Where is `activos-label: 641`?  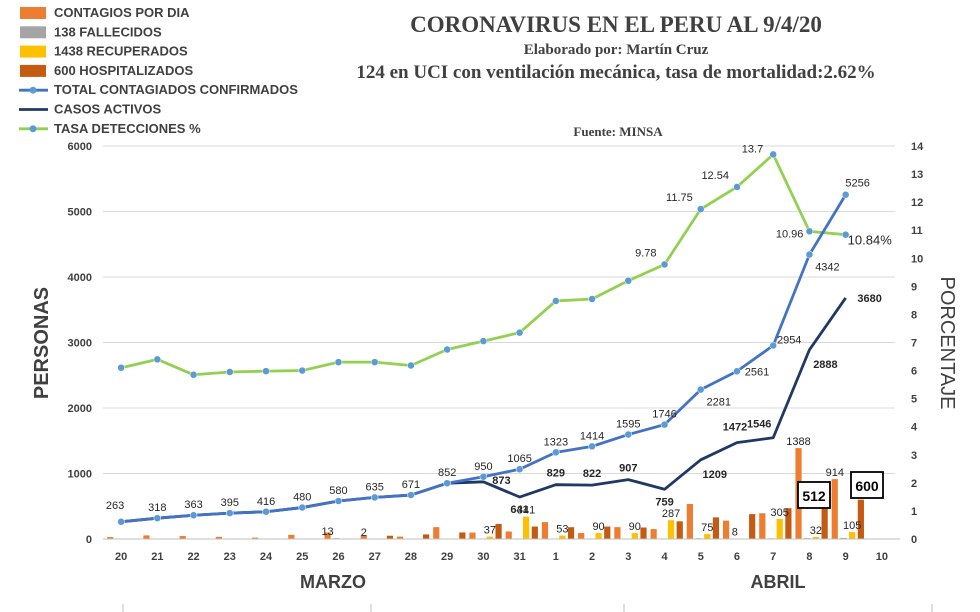
activos-label: 641 is located at coordinates (519, 510).